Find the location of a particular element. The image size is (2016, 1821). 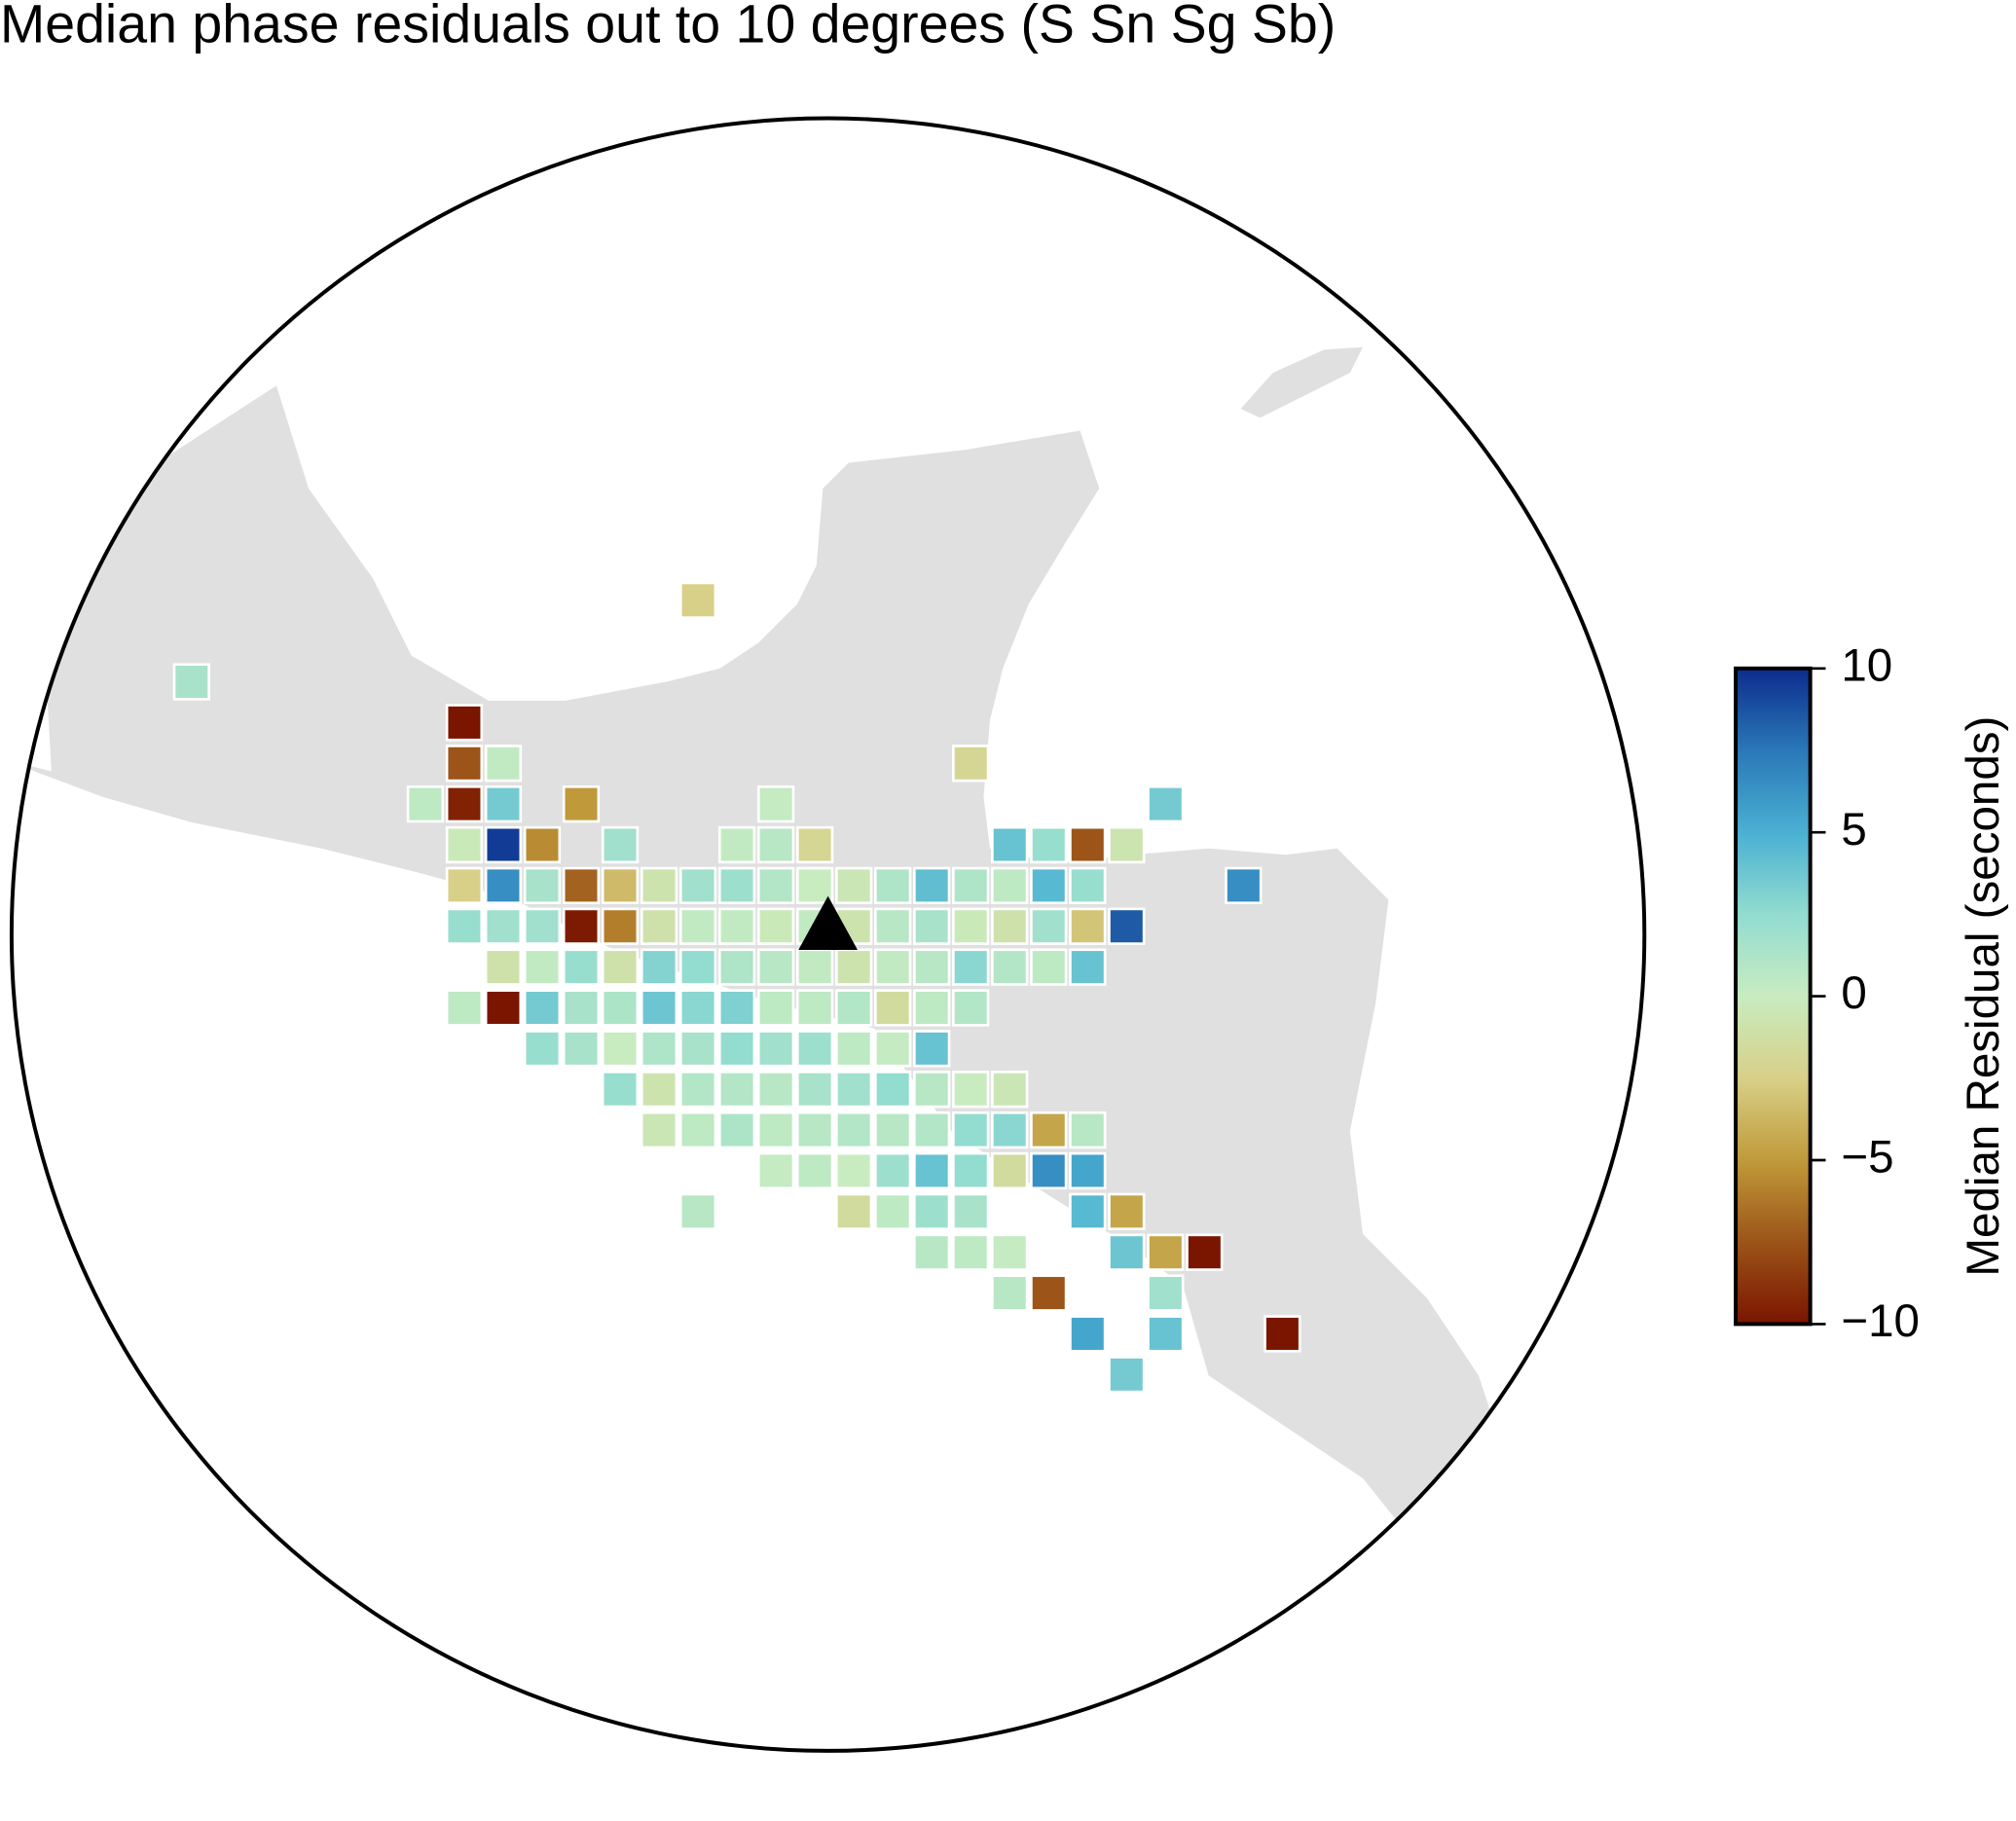

colorbar-tick-label: 10 is located at coordinates (1866, 665).